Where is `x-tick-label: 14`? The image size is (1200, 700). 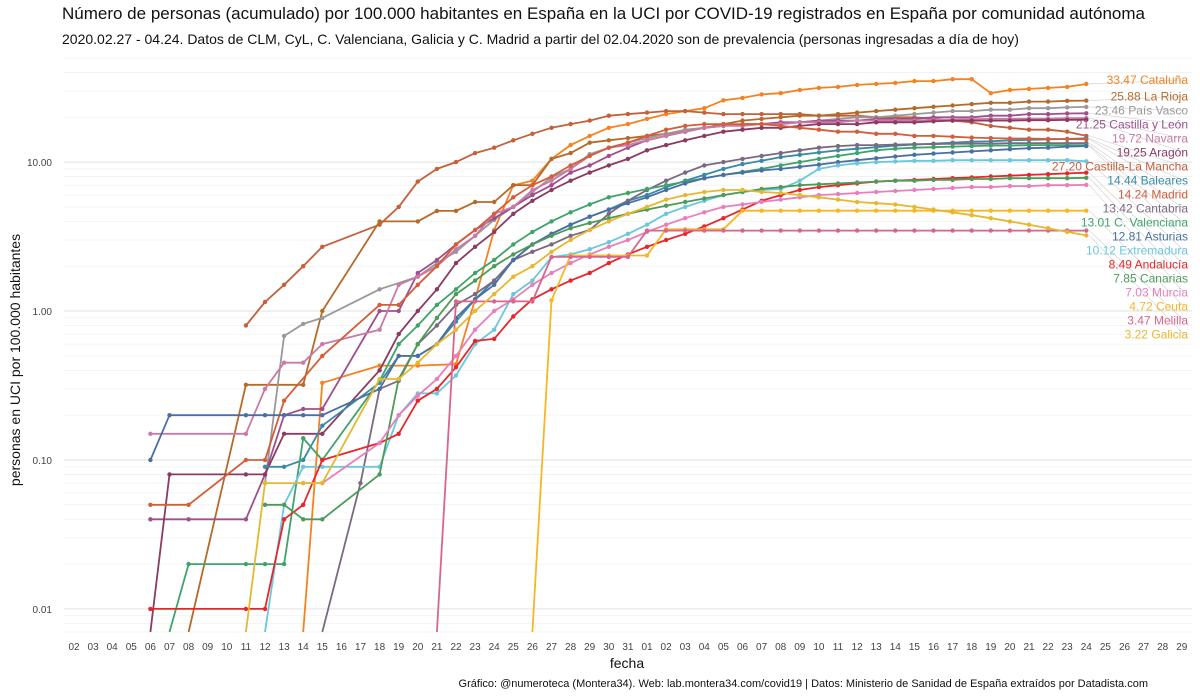
x-tick-label: 14 is located at coordinates (896, 647).